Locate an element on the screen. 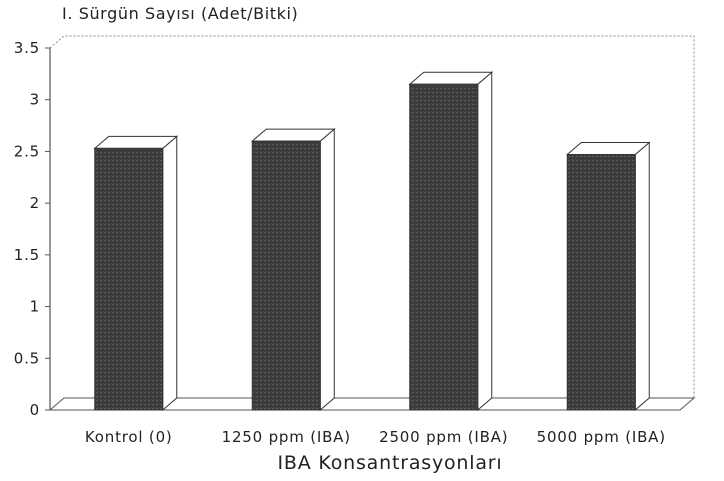 This screenshot has height=481, width=724. y-tick-label: 1 is located at coordinates (35, 307).